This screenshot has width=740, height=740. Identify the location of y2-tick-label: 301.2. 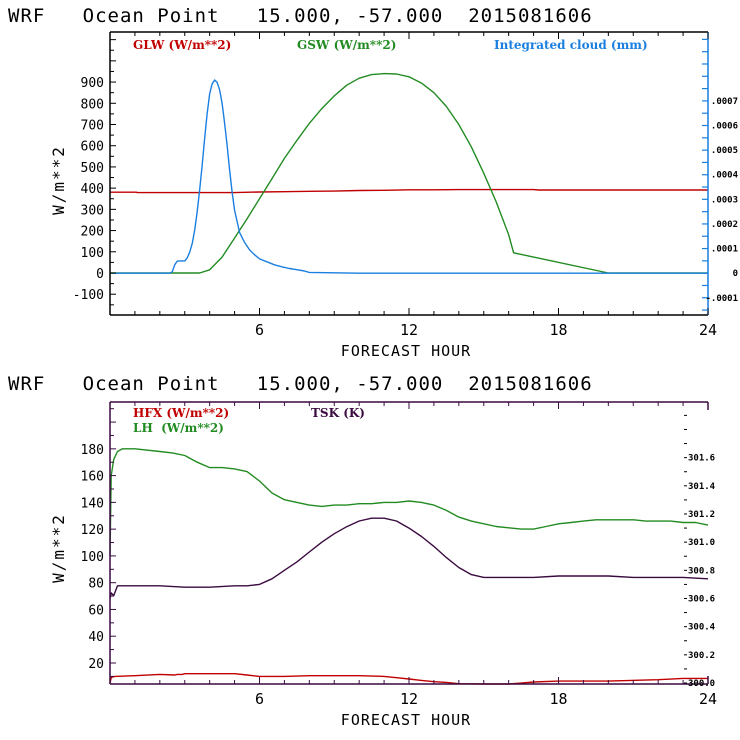
(701, 515).